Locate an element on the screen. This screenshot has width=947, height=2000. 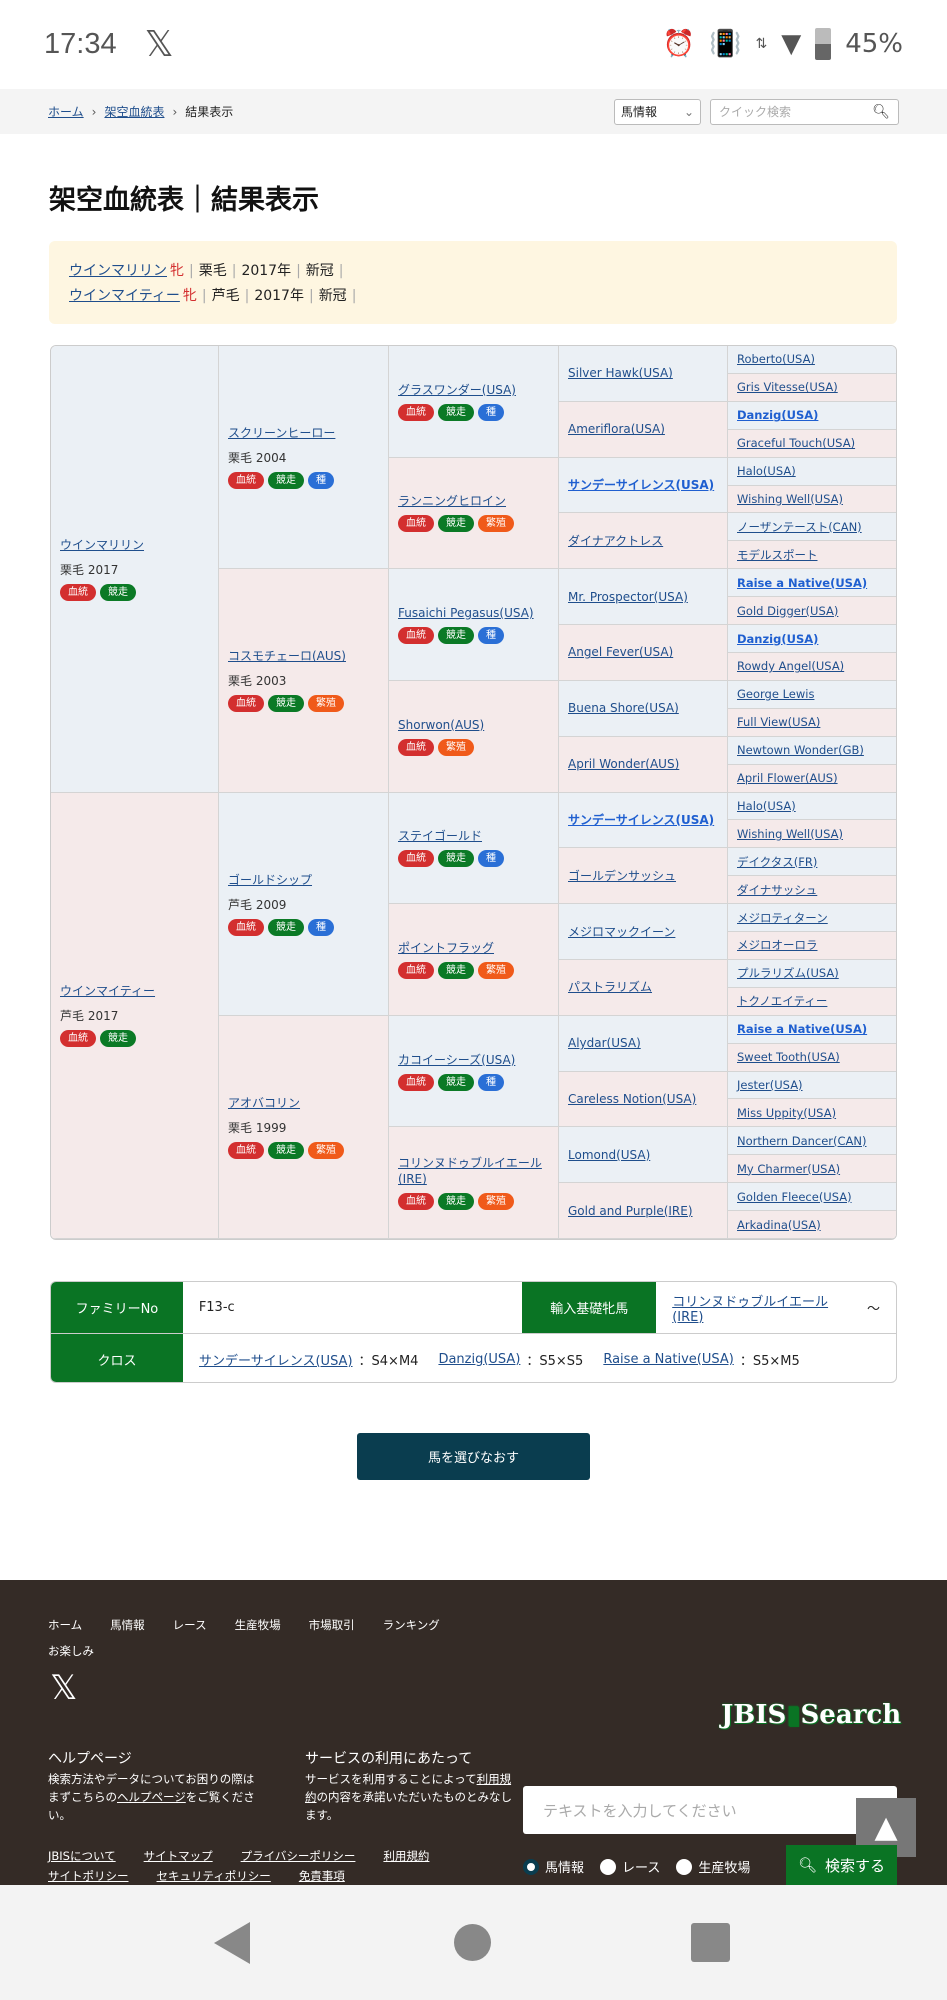
footer-link: JBISについて is located at coordinates (82, 1856).